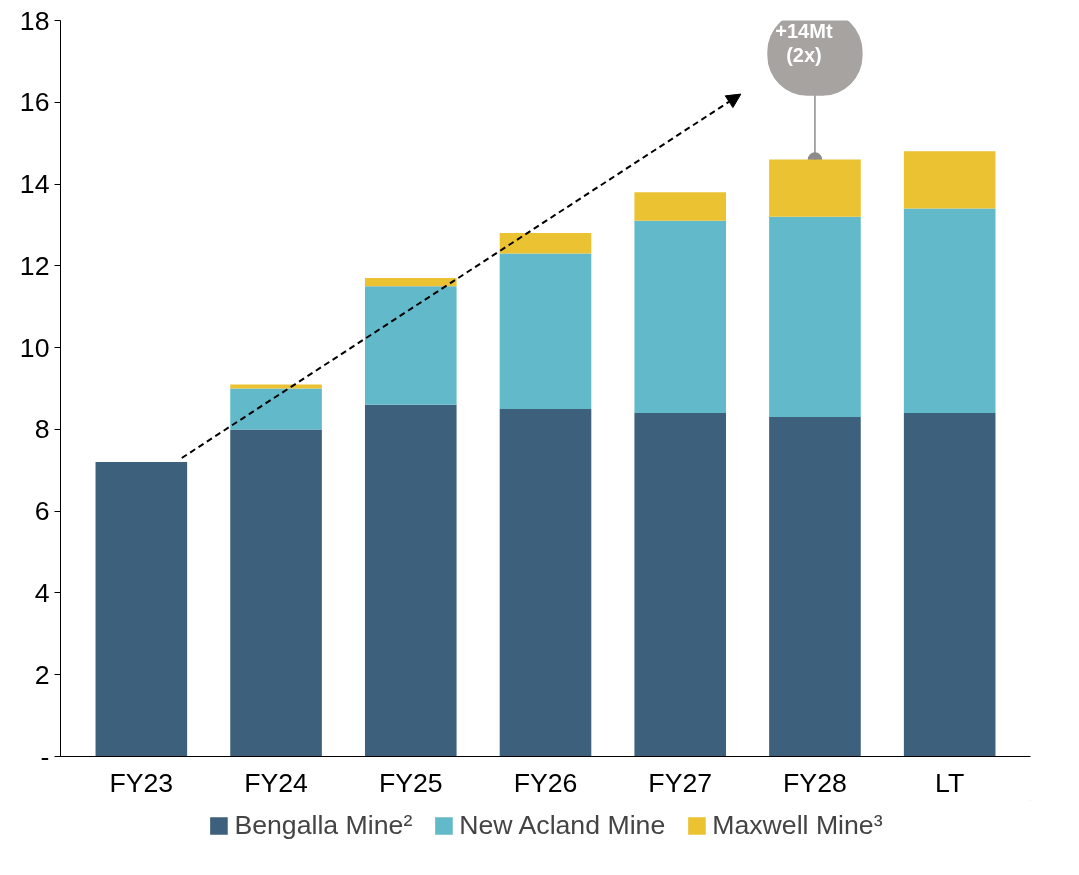 This screenshot has height=875, width=1079. Describe the element at coordinates (276, 782) in the screenshot. I see `x-tick-label: FY24` at that location.